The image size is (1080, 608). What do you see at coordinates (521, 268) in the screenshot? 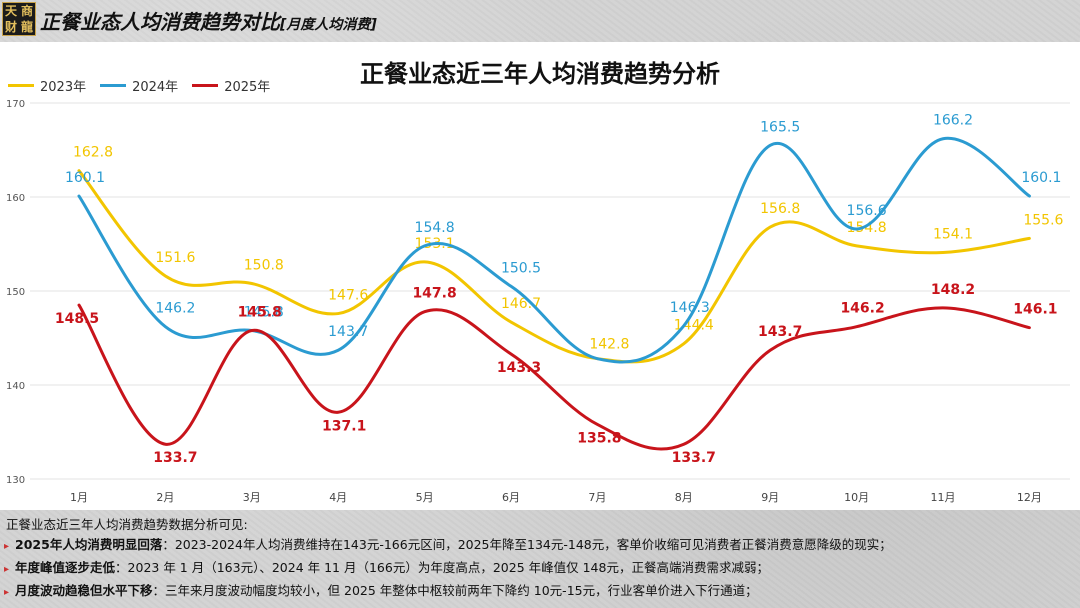
I see `data-label: 150.5` at bounding box center [521, 268].